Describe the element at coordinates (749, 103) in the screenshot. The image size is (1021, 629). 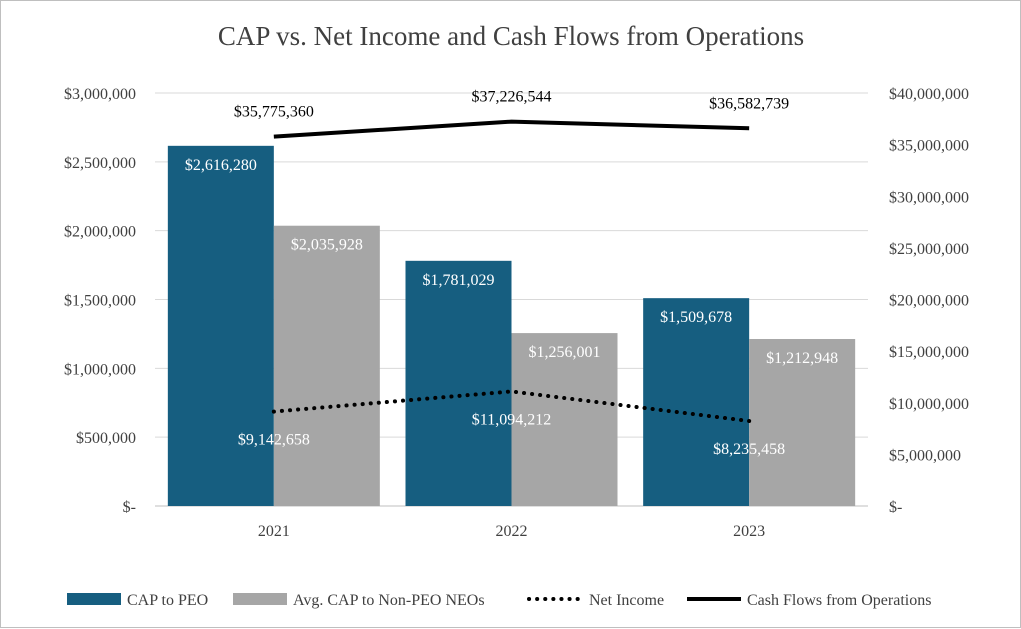
I see `cash-flow-data-label: $36,582,739` at that location.